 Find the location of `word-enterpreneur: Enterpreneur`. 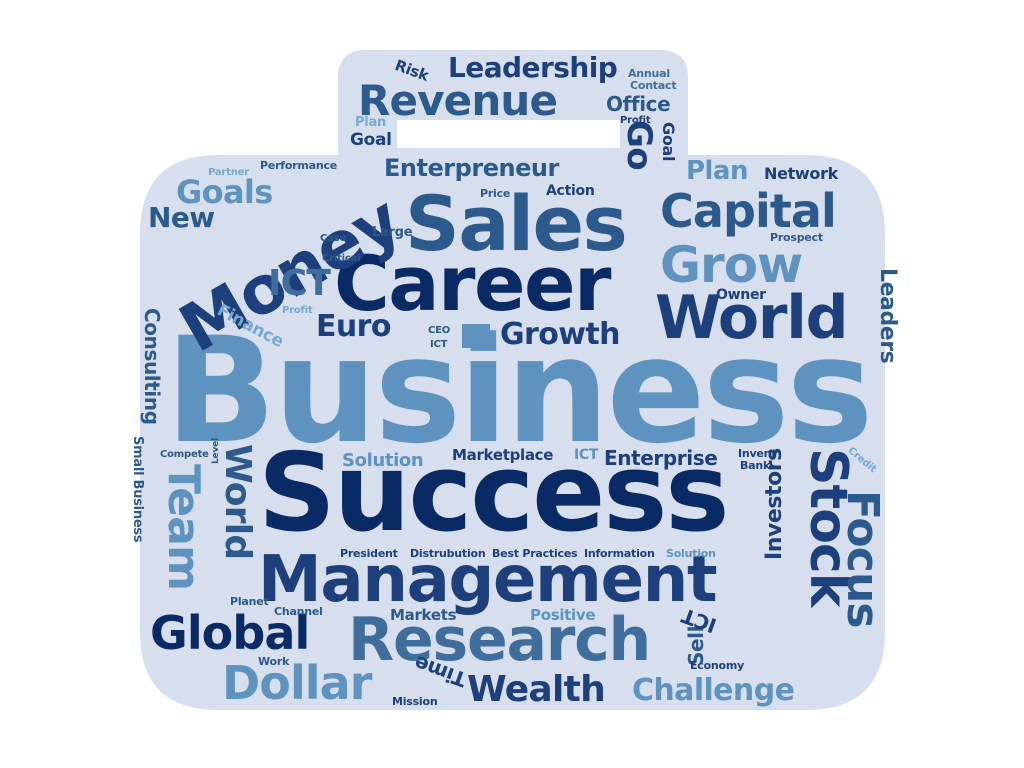

word-enterpreneur: Enterpreneur is located at coordinates (471, 168).